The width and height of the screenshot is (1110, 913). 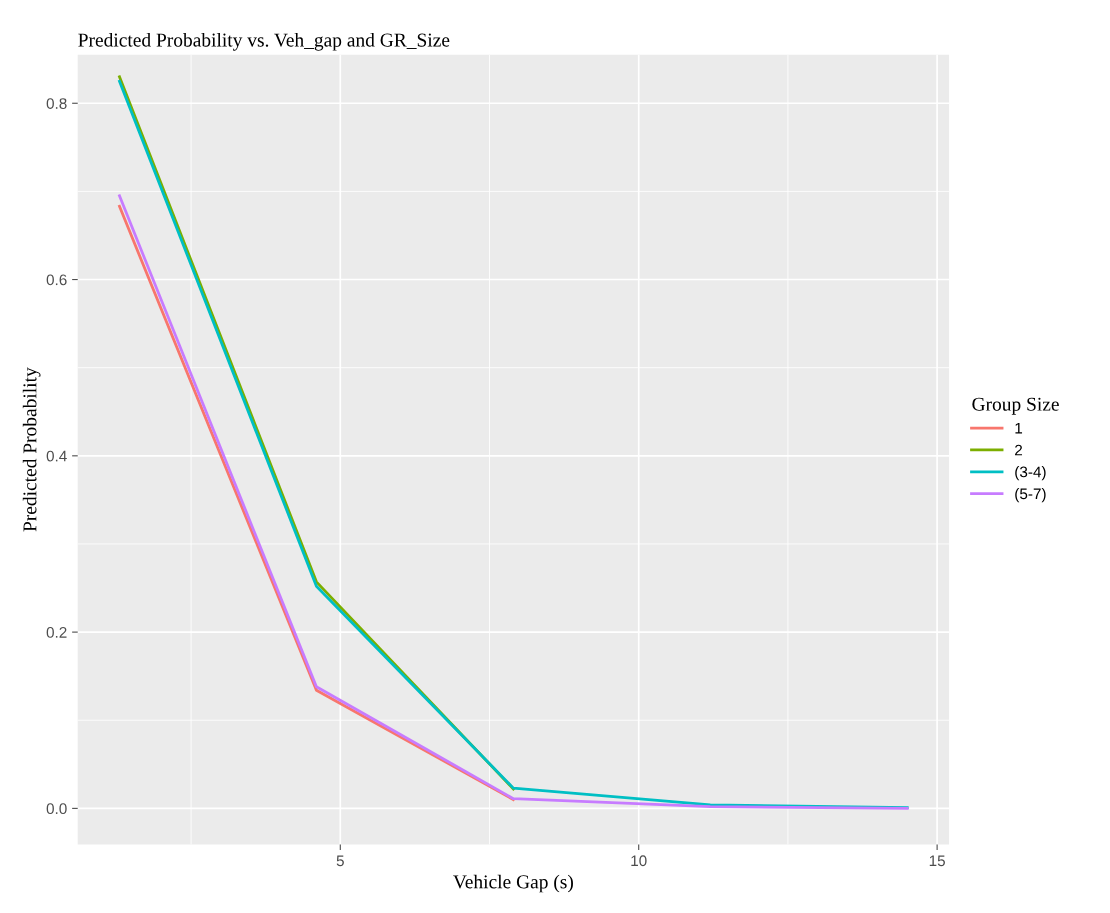 I want to click on chart-title: Predicted Probability vs. Veh_gap and GR_Size, so click(x=264, y=41).